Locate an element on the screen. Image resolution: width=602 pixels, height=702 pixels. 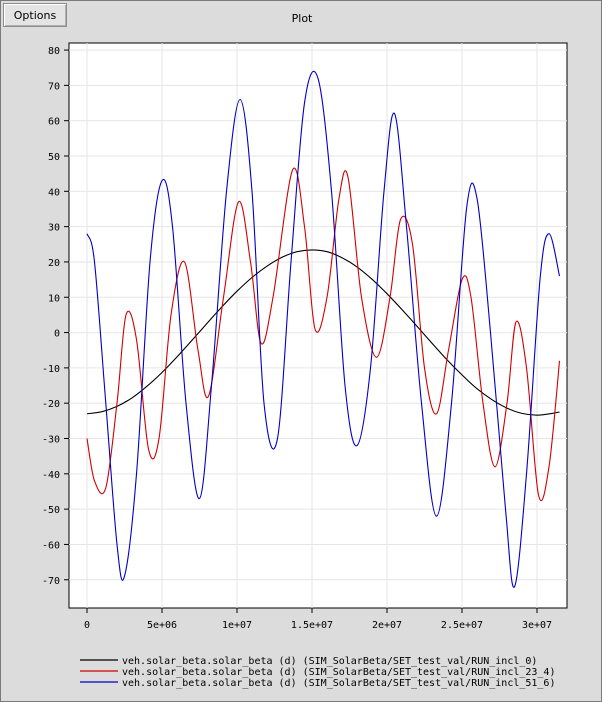
options-button: Options is located at coordinates (35, 15).